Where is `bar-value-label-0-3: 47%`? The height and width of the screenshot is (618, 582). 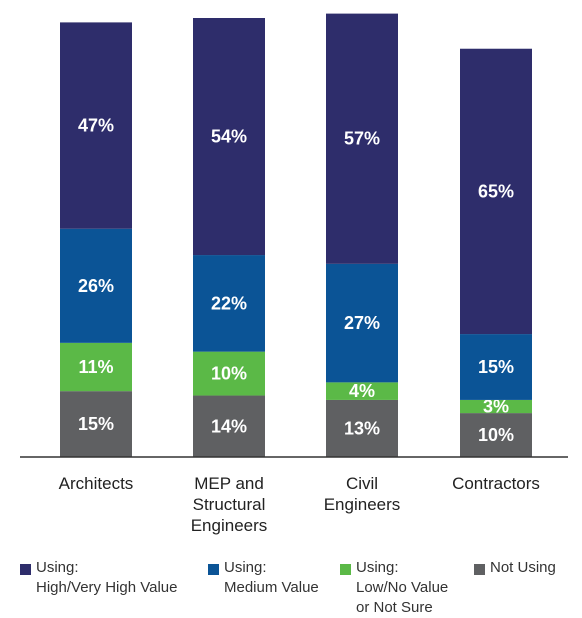 bar-value-label-0-3: 47% is located at coordinates (96, 126).